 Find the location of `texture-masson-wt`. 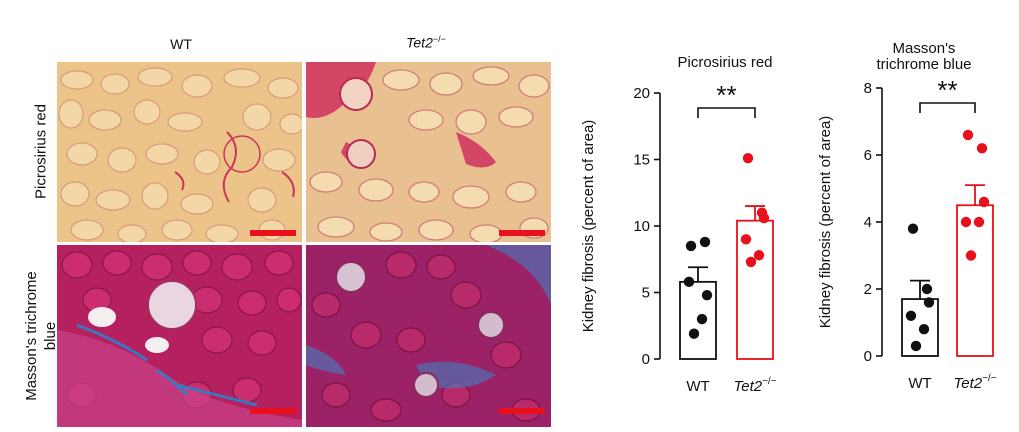

texture-masson-wt is located at coordinates (179, 336).